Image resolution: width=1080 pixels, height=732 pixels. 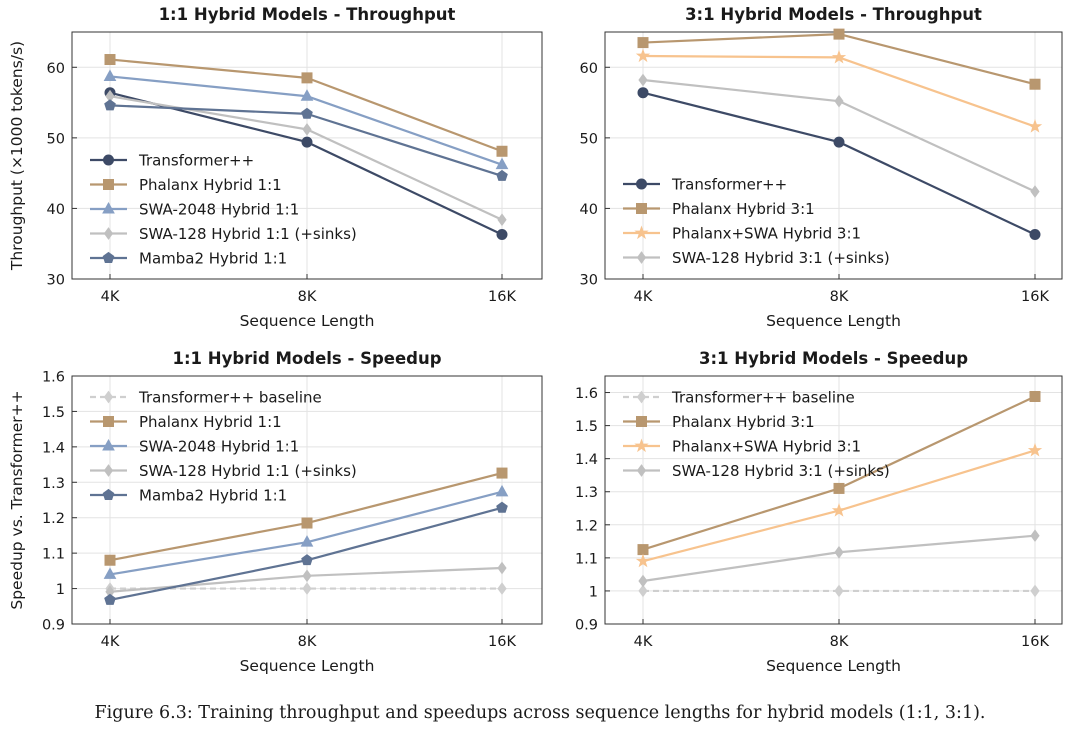 I want to click on y-tick-label: 1.2, so click(x=53, y=519).